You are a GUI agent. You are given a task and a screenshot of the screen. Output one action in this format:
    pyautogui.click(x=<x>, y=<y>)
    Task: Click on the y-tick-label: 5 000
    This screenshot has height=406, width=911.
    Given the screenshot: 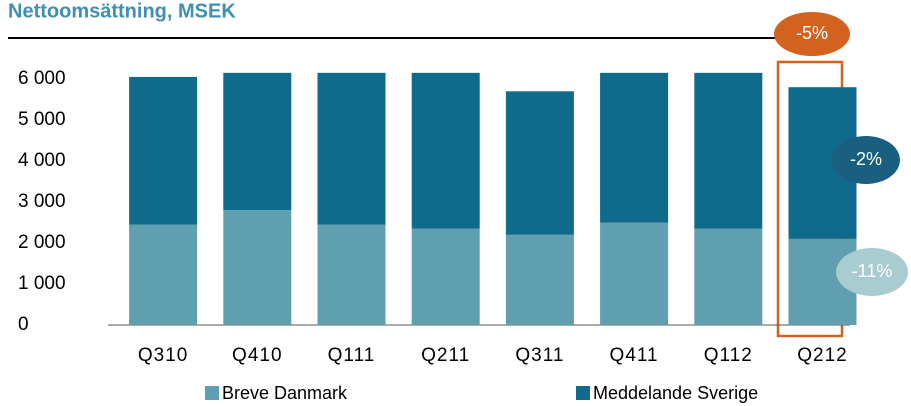 What is the action you would take?
    pyautogui.click(x=42, y=119)
    